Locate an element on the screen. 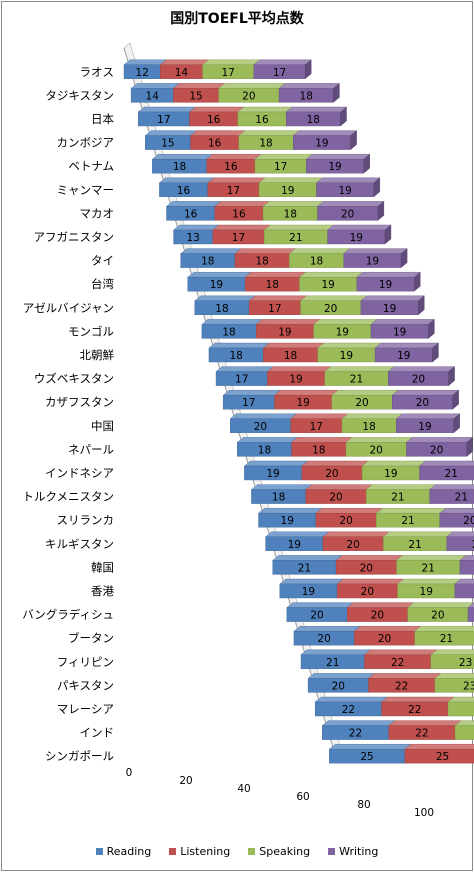  data-label: 13 is located at coordinates (193, 238).